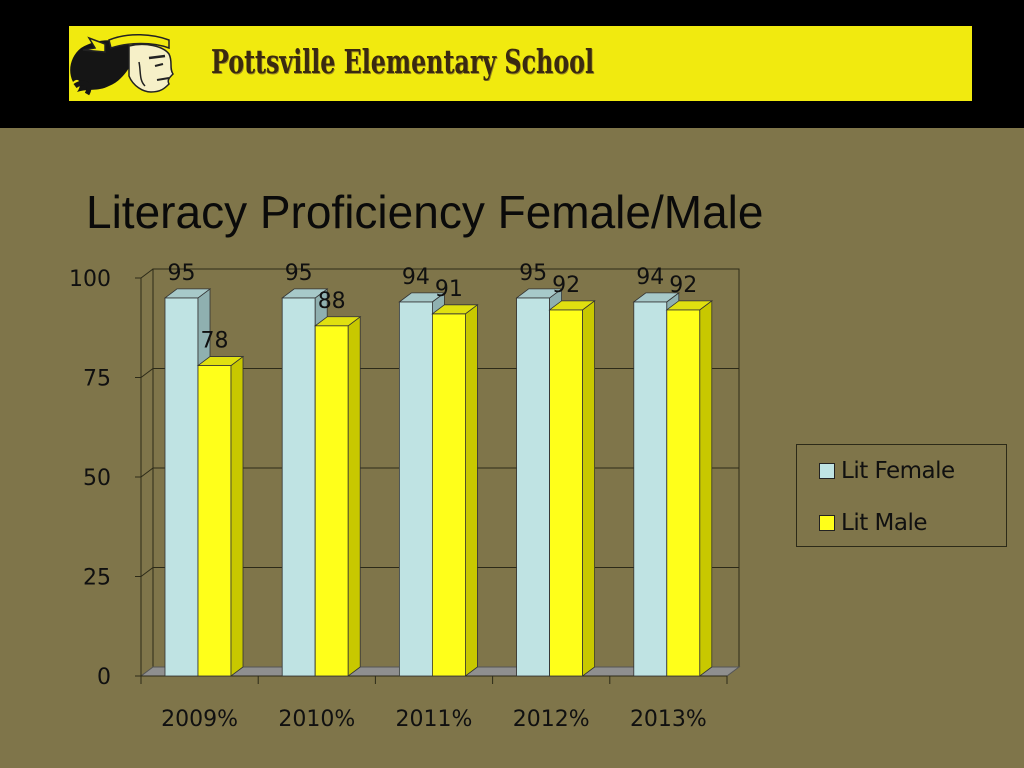 The width and height of the screenshot is (1024, 768). Describe the element at coordinates (668, 719) in the screenshot. I see `x-tick-label: 2013%` at that location.